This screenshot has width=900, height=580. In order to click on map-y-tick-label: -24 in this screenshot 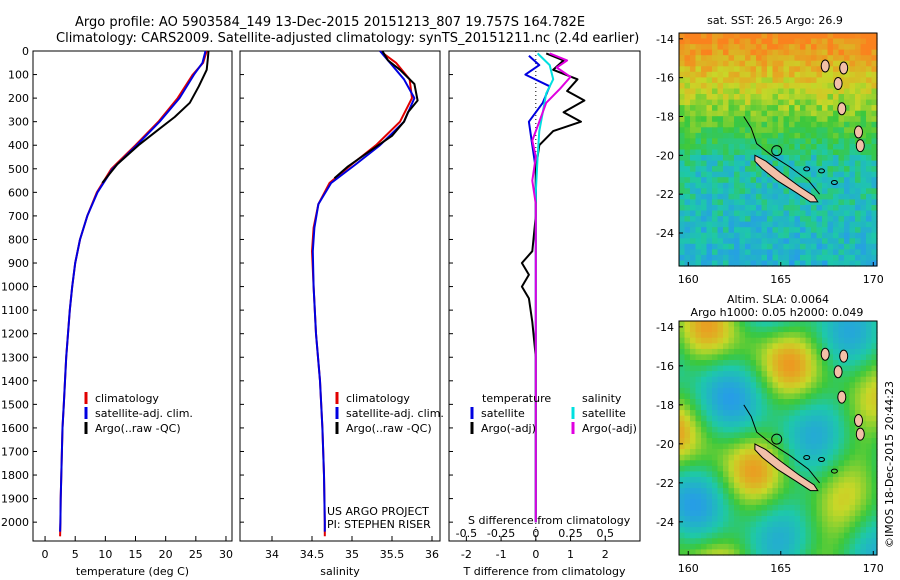, I will do `click(665, 522)`.